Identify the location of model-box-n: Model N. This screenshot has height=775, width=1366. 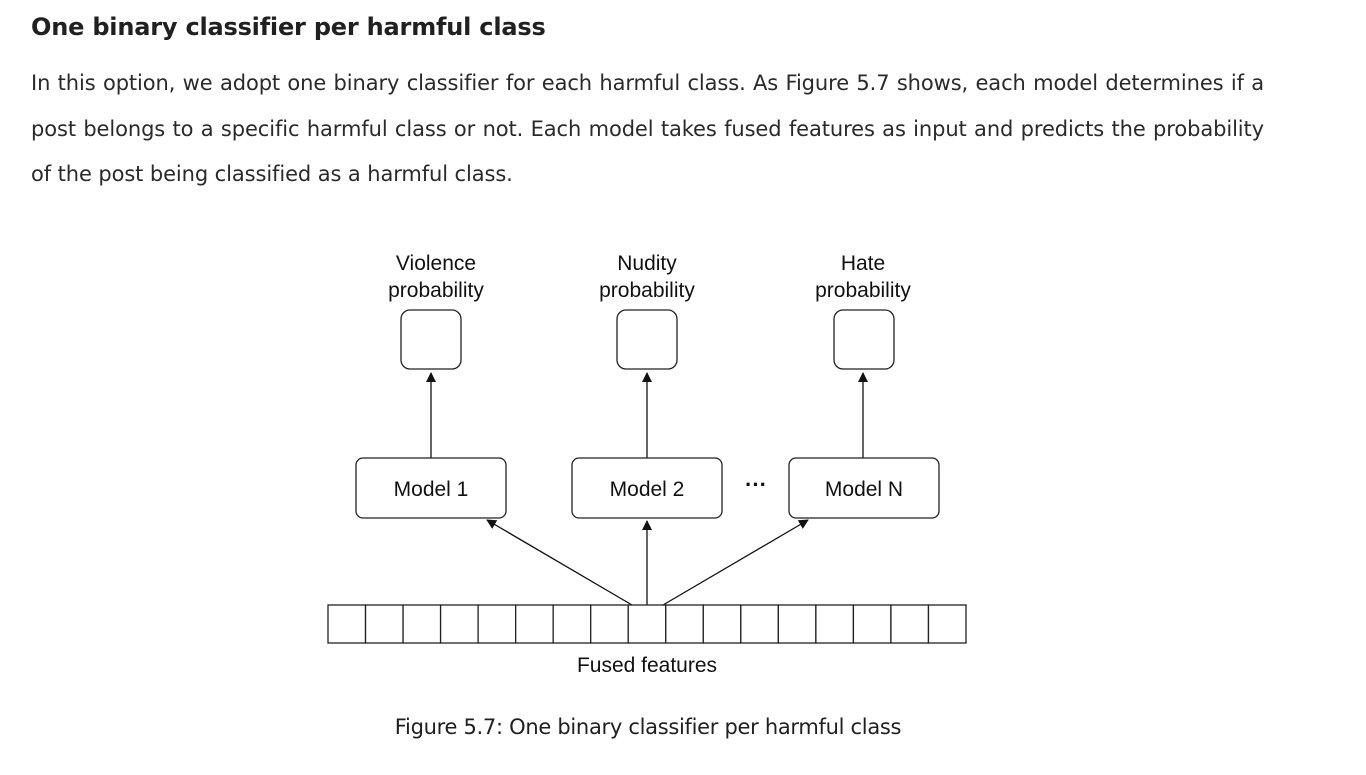
(864, 488).